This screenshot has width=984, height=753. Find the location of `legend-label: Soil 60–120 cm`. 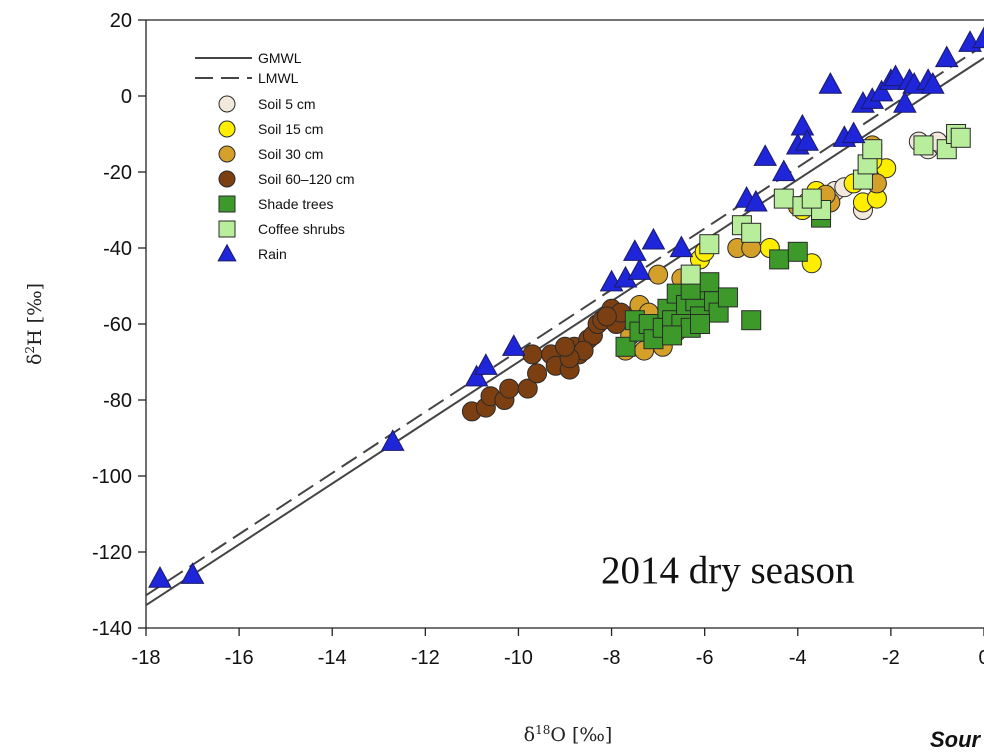

legend-label: Soil 60–120 cm is located at coordinates (306, 179).